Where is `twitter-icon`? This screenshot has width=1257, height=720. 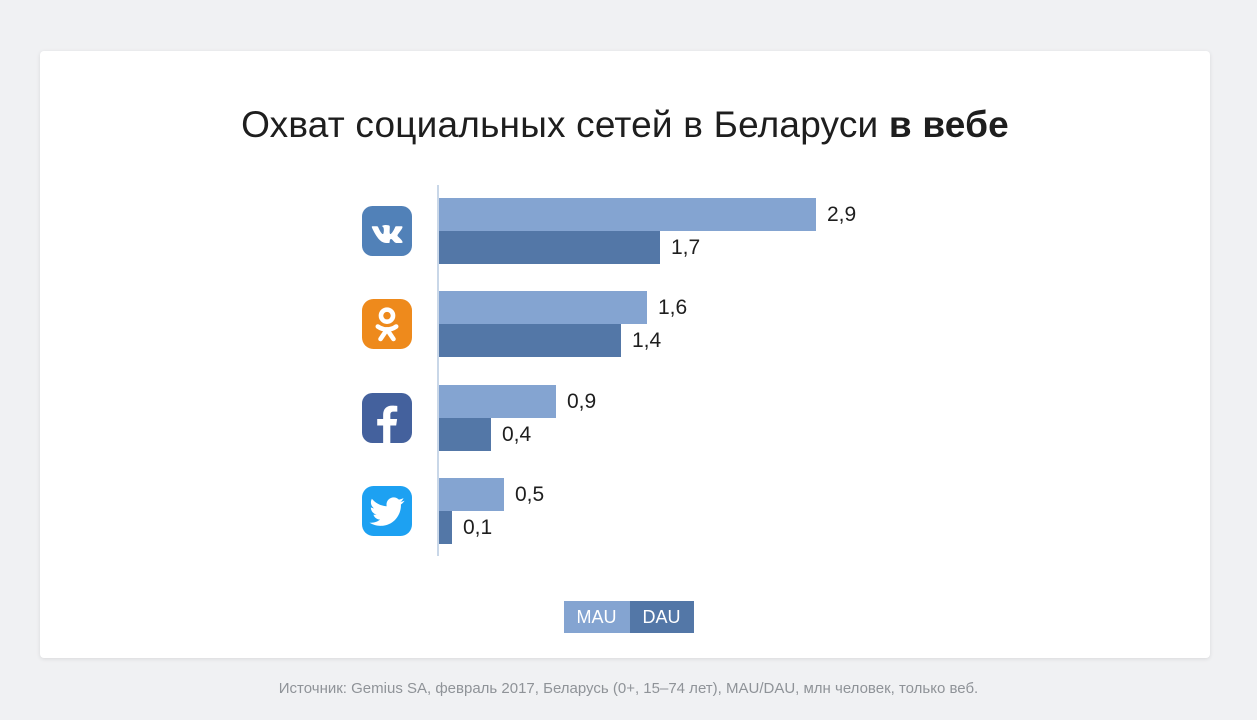
twitter-icon is located at coordinates (387, 511).